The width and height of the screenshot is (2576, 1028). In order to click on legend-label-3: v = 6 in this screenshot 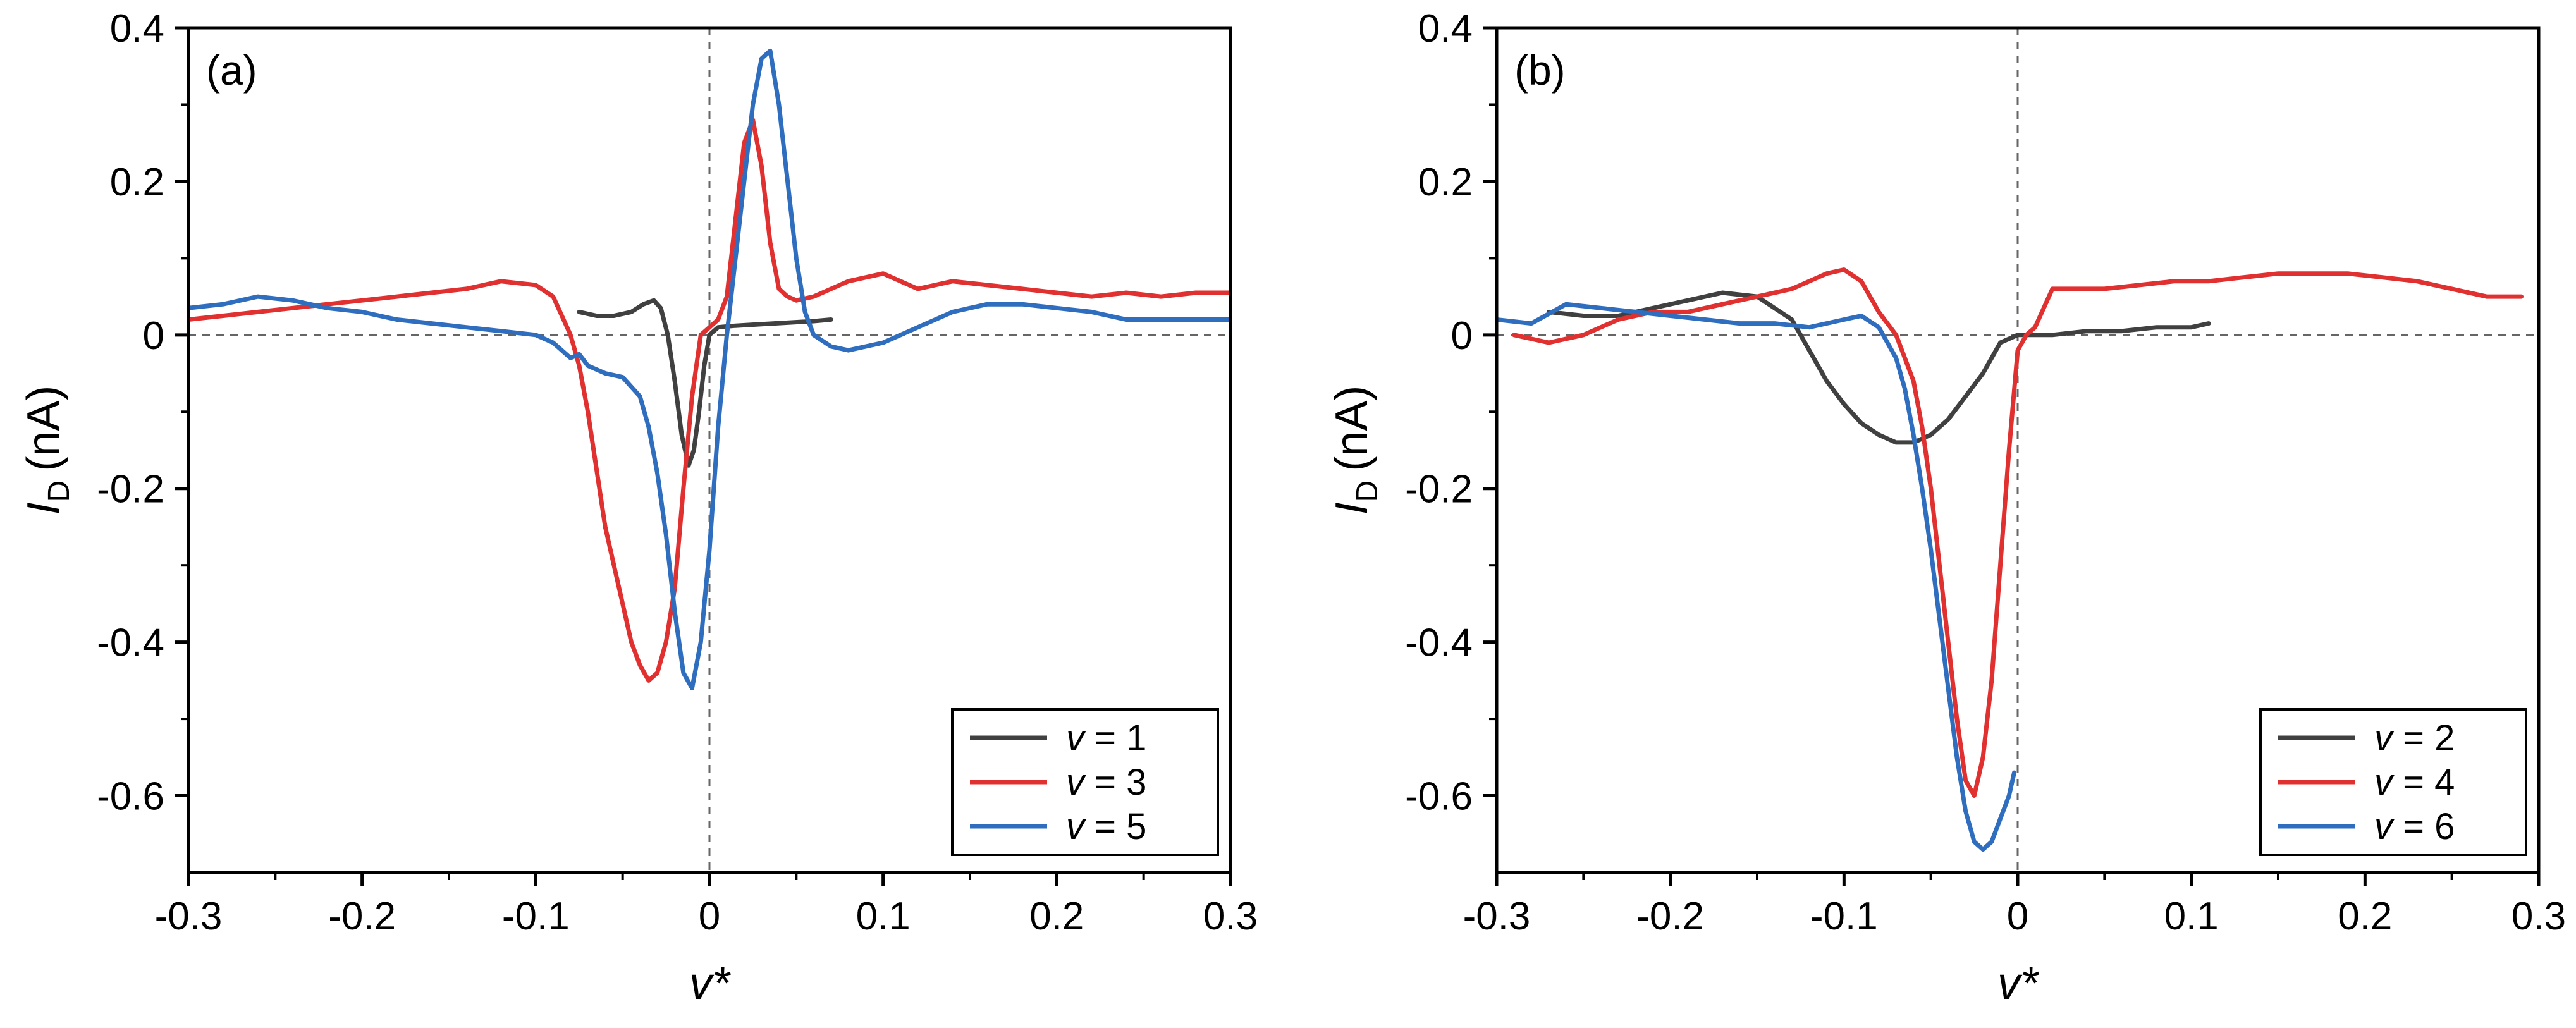, I will do `click(2414, 826)`.